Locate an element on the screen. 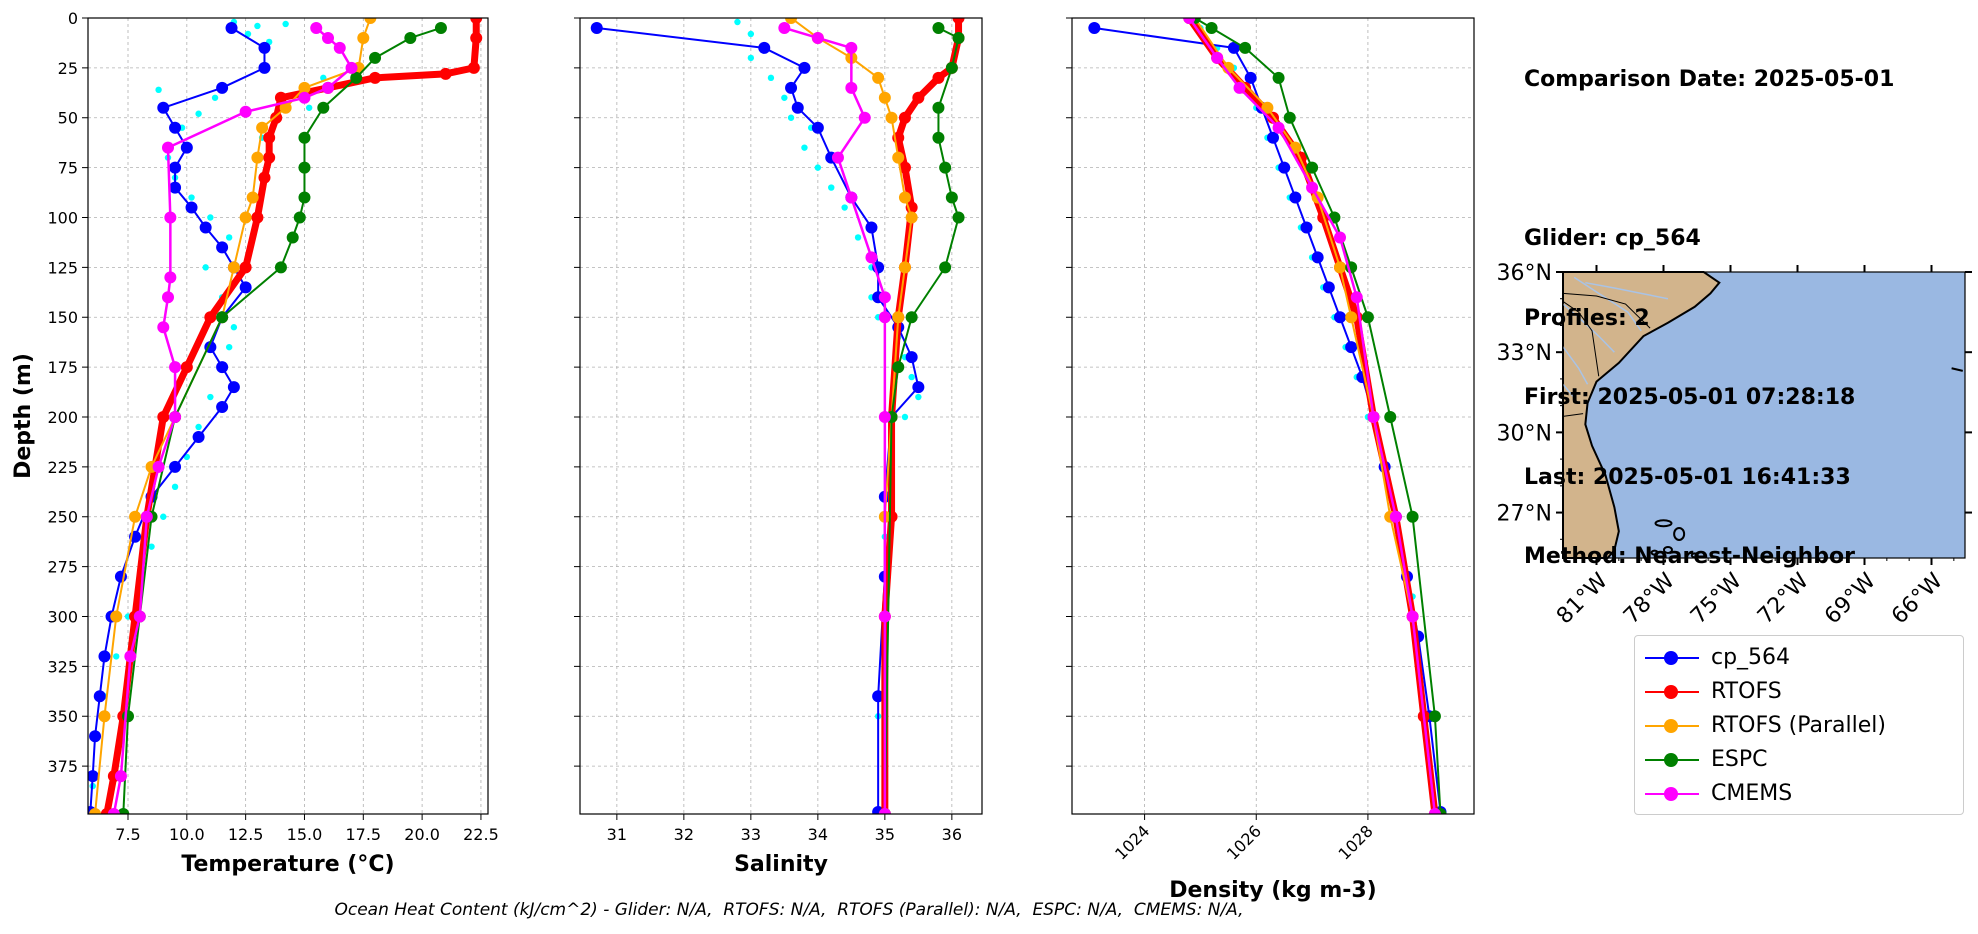 This screenshot has height=934, width=1978. lat-label: 27°N is located at coordinates (1524, 514).